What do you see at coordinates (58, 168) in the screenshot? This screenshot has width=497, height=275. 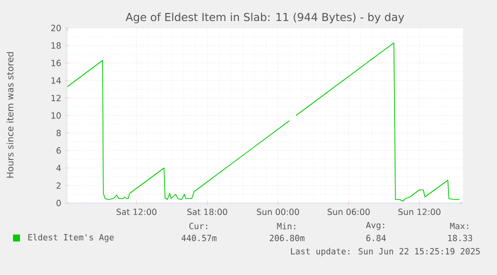 I see `y-tick-label: 4` at bounding box center [58, 168].